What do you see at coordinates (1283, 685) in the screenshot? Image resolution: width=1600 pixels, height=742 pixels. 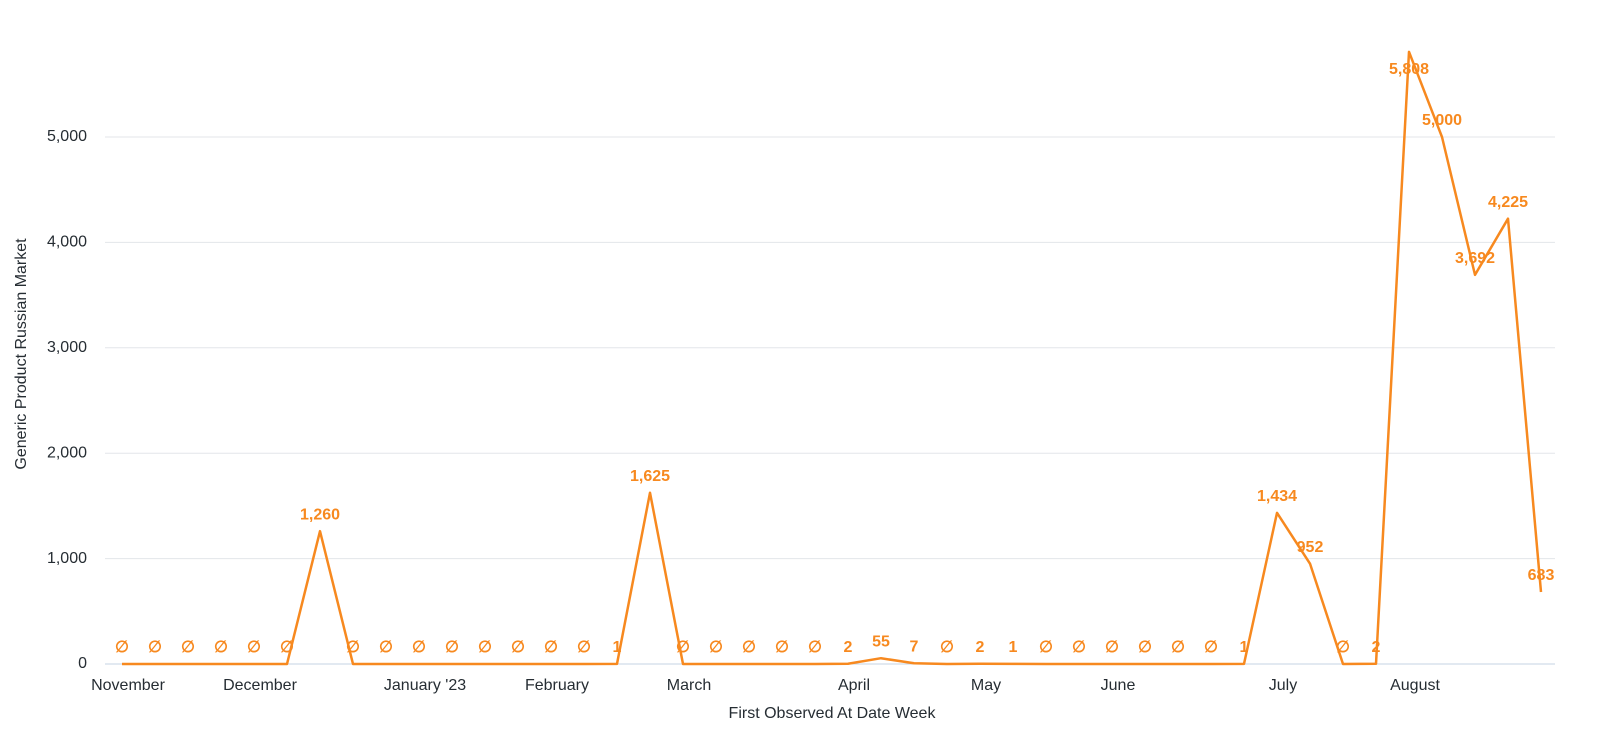 I see `x-tick-label: July` at bounding box center [1283, 685].